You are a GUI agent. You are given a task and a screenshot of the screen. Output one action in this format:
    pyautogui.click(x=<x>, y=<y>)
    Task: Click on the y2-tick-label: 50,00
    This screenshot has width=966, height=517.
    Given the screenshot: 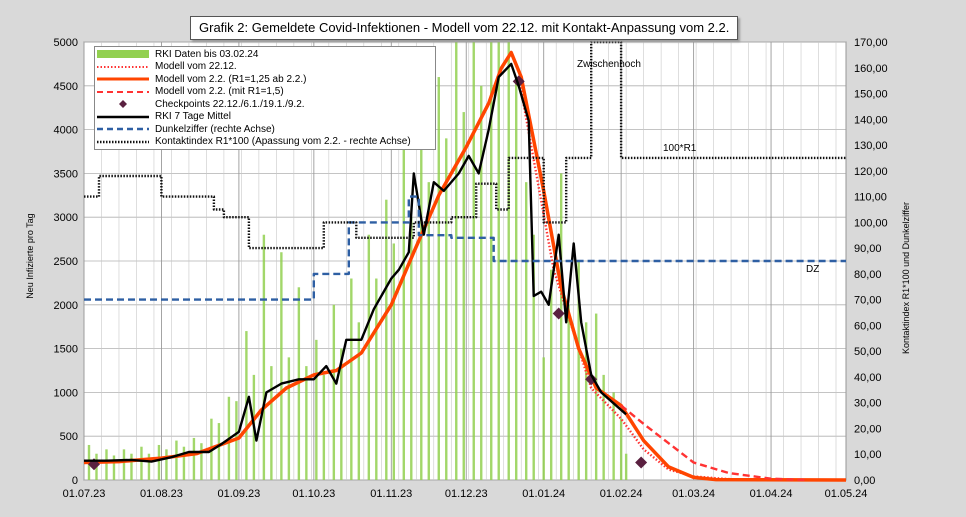 What is the action you would take?
    pyautogui.click(x=868, y=352)
    